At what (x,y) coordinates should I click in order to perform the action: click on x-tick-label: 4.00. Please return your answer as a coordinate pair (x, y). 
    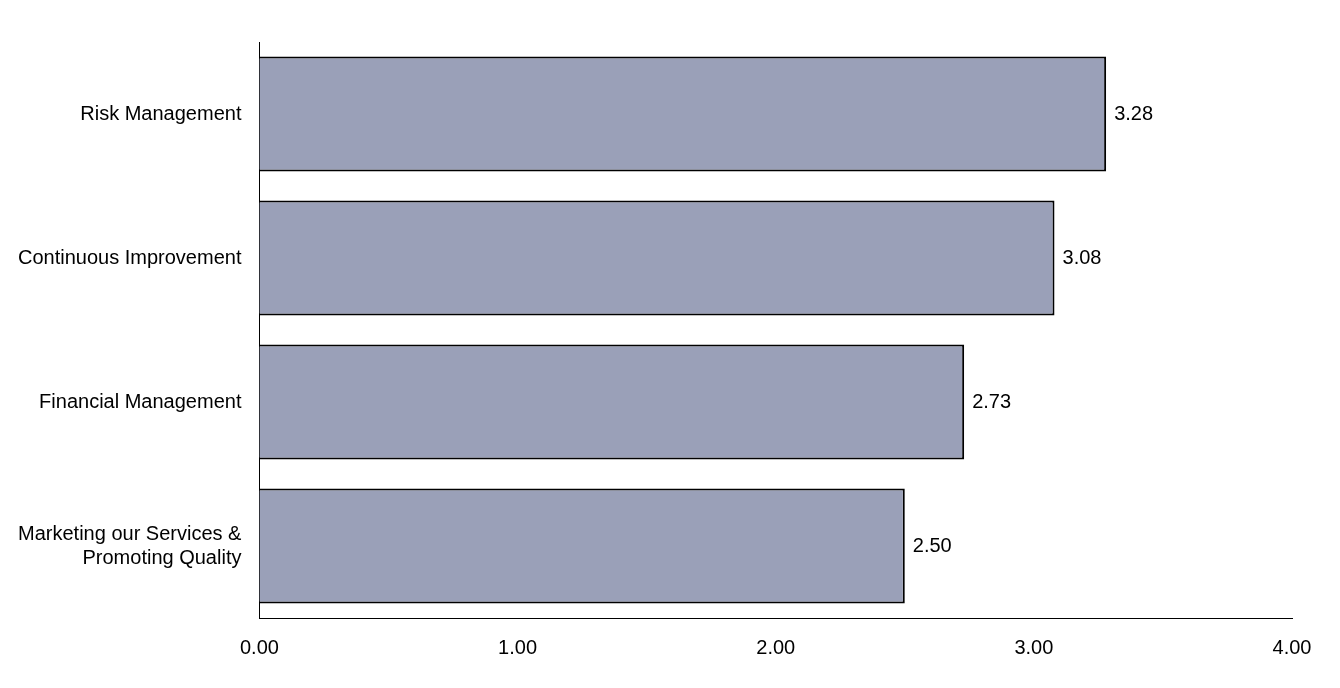
    Looking at the image, I should click on (1292, 646).